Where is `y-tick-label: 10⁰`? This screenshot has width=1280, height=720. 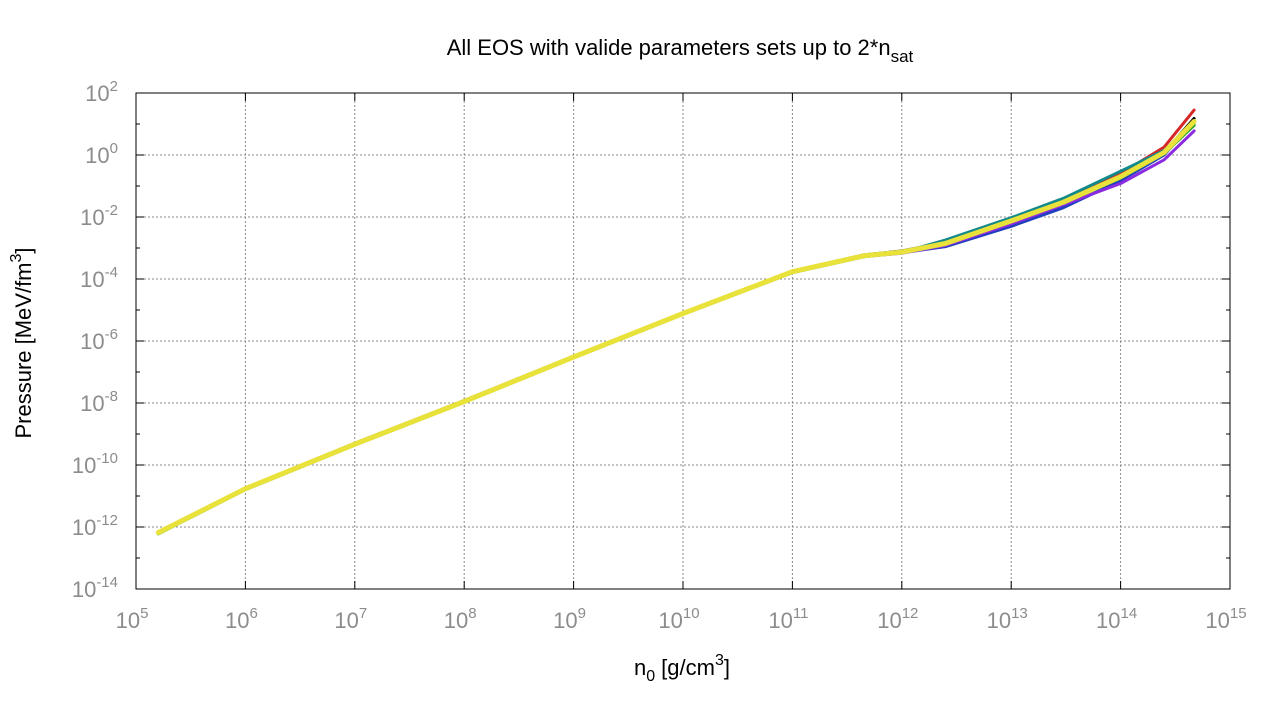 y-tick-label: 10⁰ is located at coordinates (101, 154).